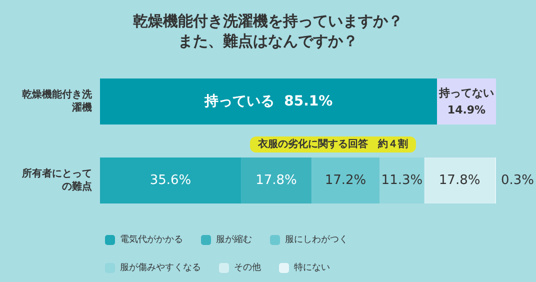 This screenshot has height=282, width=536. Describe the element at coordinates (466, 110) in the screenshot. I see `data-label: 14.9%` at that location.